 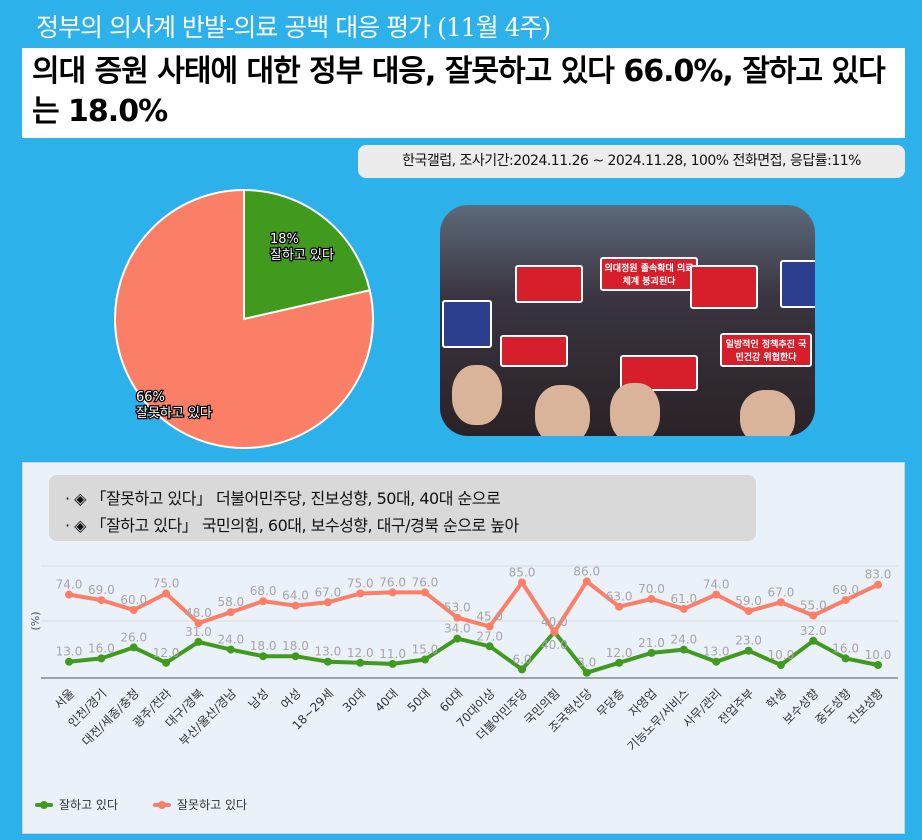 What do you see at coordinates (736, 706) in the screenshot?
I see `x-tick-label: 전업주부` at bounding box center [736, 706].